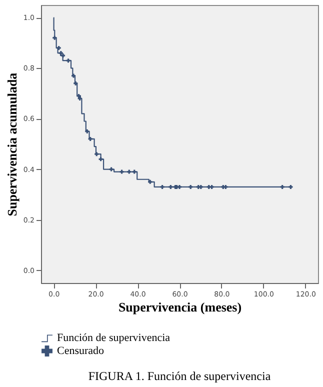  What do you see at coordinates (113, 338) in the screenshot?
I see `legend-label: Función de supervivencia` at bounding box center [113, 338].